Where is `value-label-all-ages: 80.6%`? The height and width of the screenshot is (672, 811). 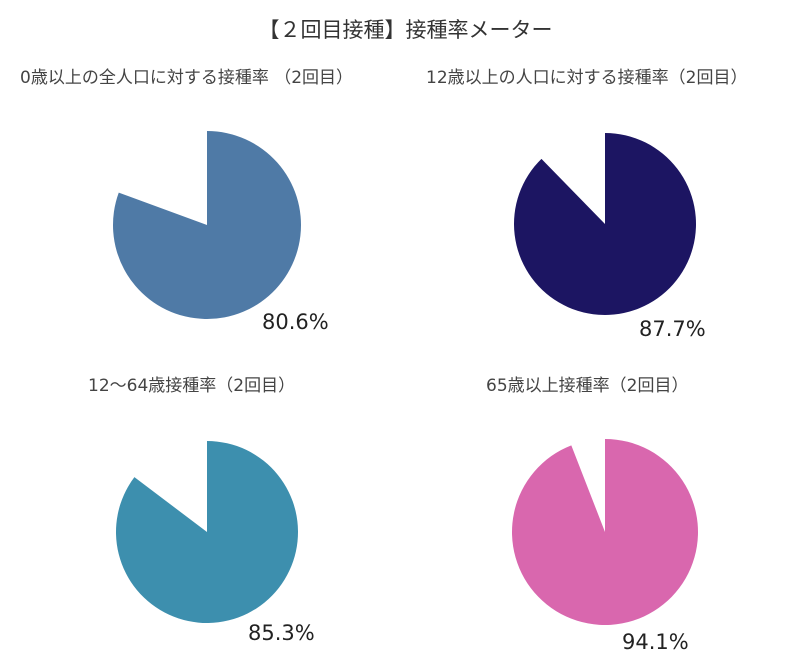
value-label-all-ages: 80.6% is located at coordinates (295, 322).